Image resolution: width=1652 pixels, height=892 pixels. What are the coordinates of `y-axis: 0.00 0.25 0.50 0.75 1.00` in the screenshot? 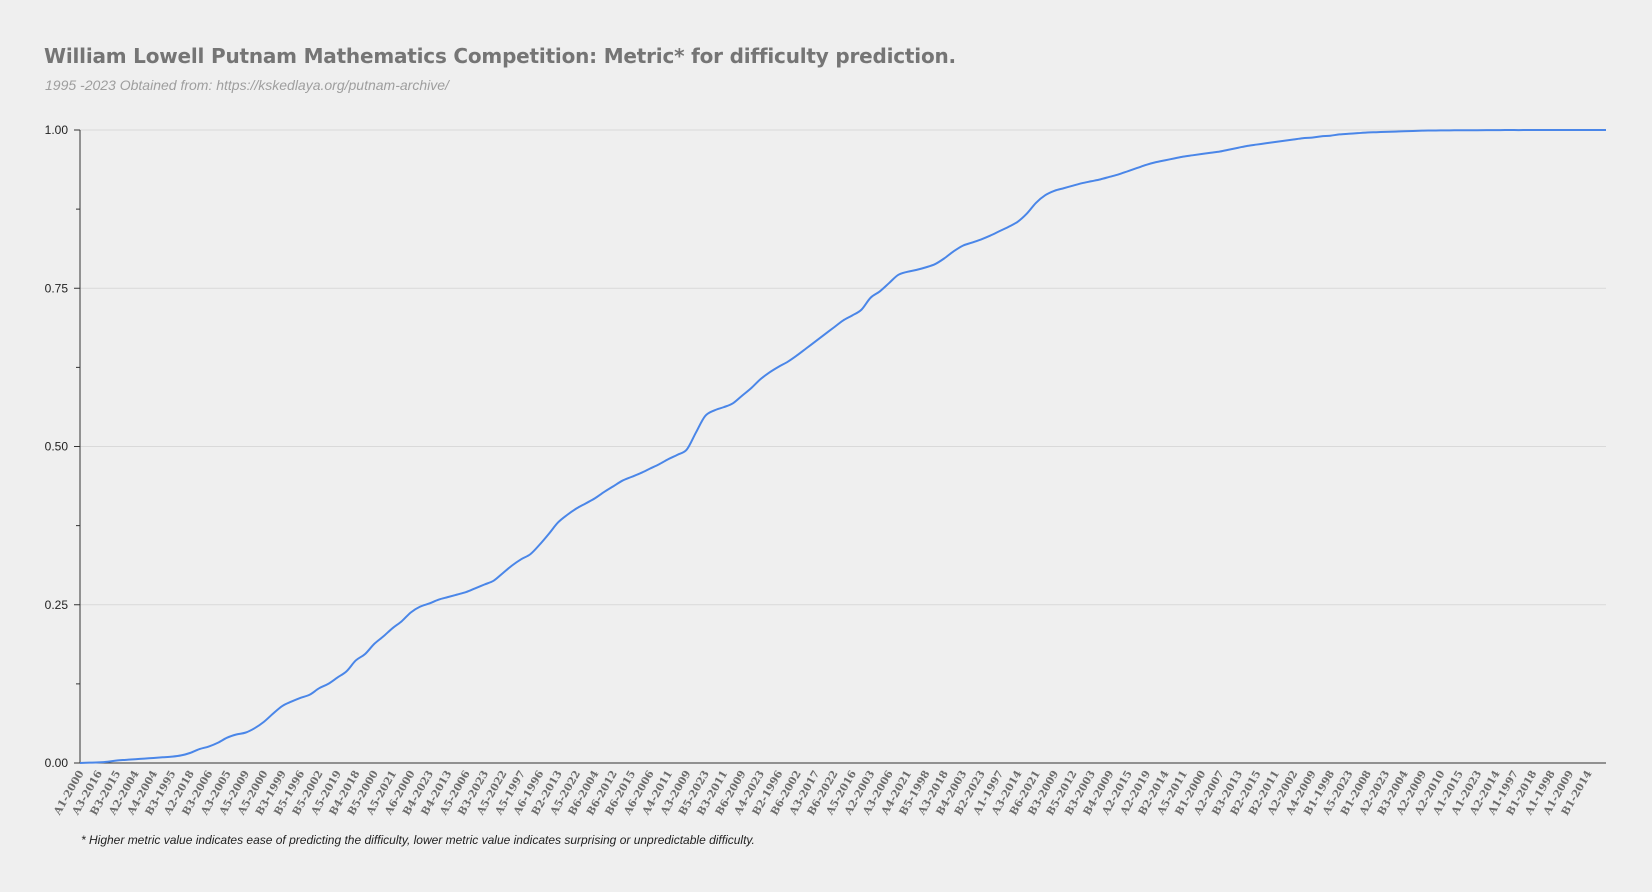 It's located at (63, 446).